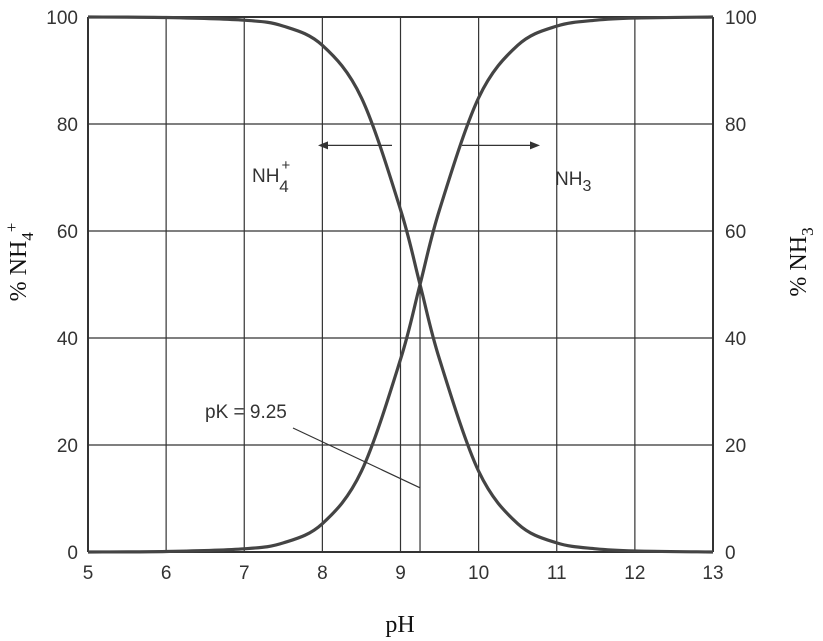 The image size is (823, 641). What do you see at coordinates (246, 412) in the screenshot?
I see `pk-label: pK = 9.25` at bounding box center [246, 412].